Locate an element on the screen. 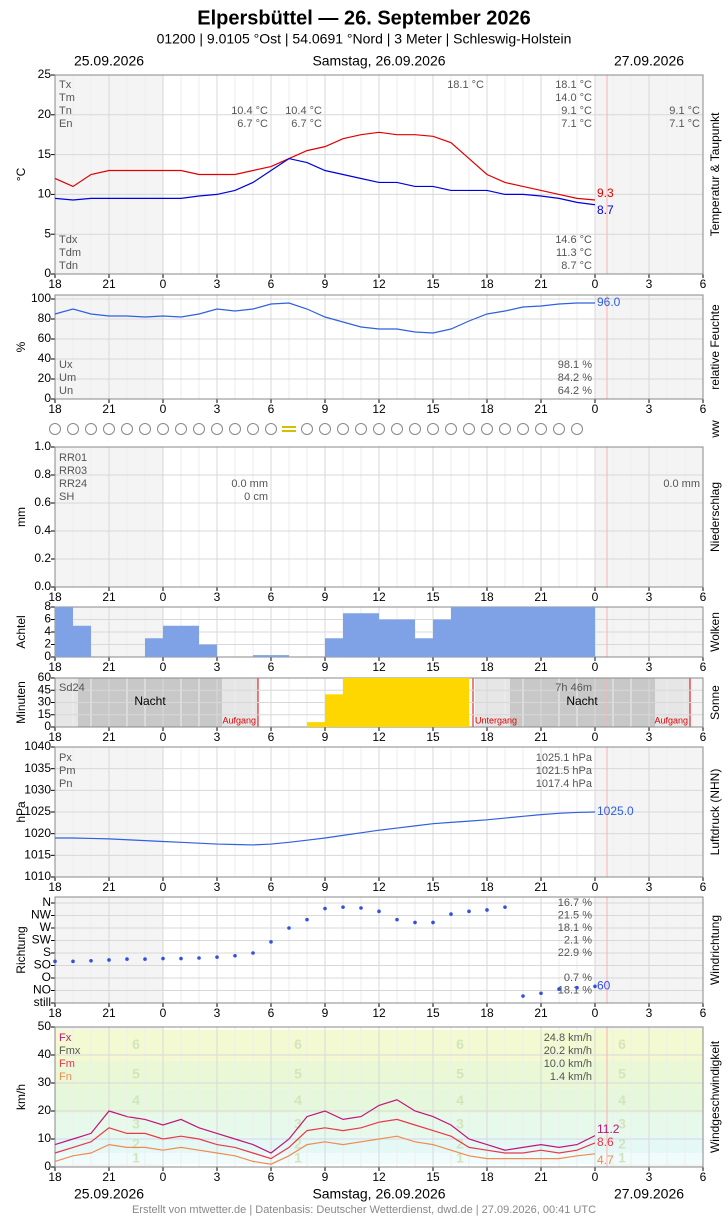 Image resolution: width=728 pixels, height=1218 pixels. y-tick-label: 0.4 is located at coordinates (42, 530).